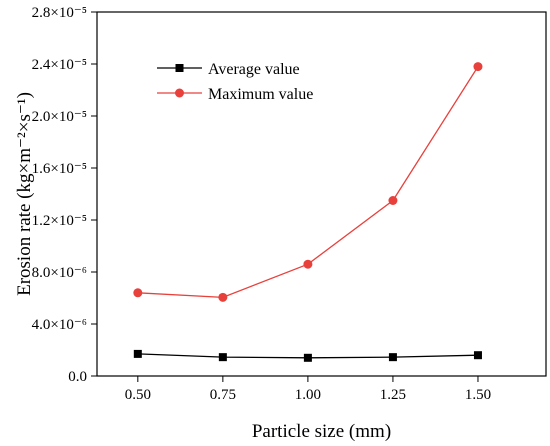 This screenshot has width=550, height=446. I want to click on y-tick-label: 1.2×10⁻⁵, so click(59, 221).